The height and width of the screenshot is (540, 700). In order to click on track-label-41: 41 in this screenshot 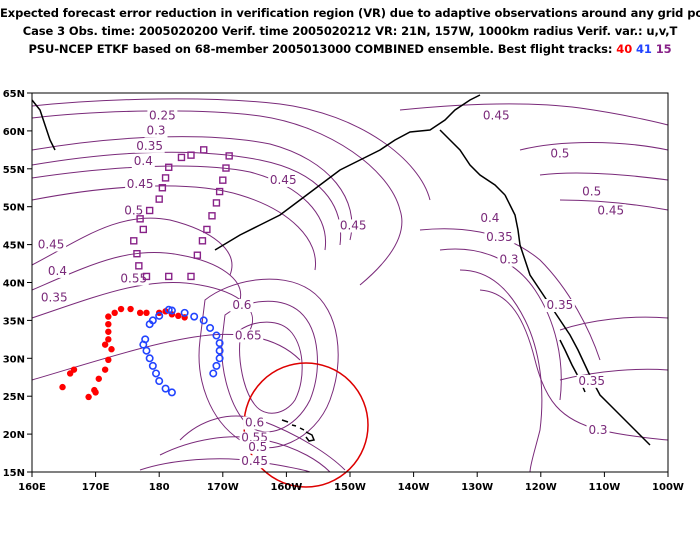, I will do `click(644, 49)`.